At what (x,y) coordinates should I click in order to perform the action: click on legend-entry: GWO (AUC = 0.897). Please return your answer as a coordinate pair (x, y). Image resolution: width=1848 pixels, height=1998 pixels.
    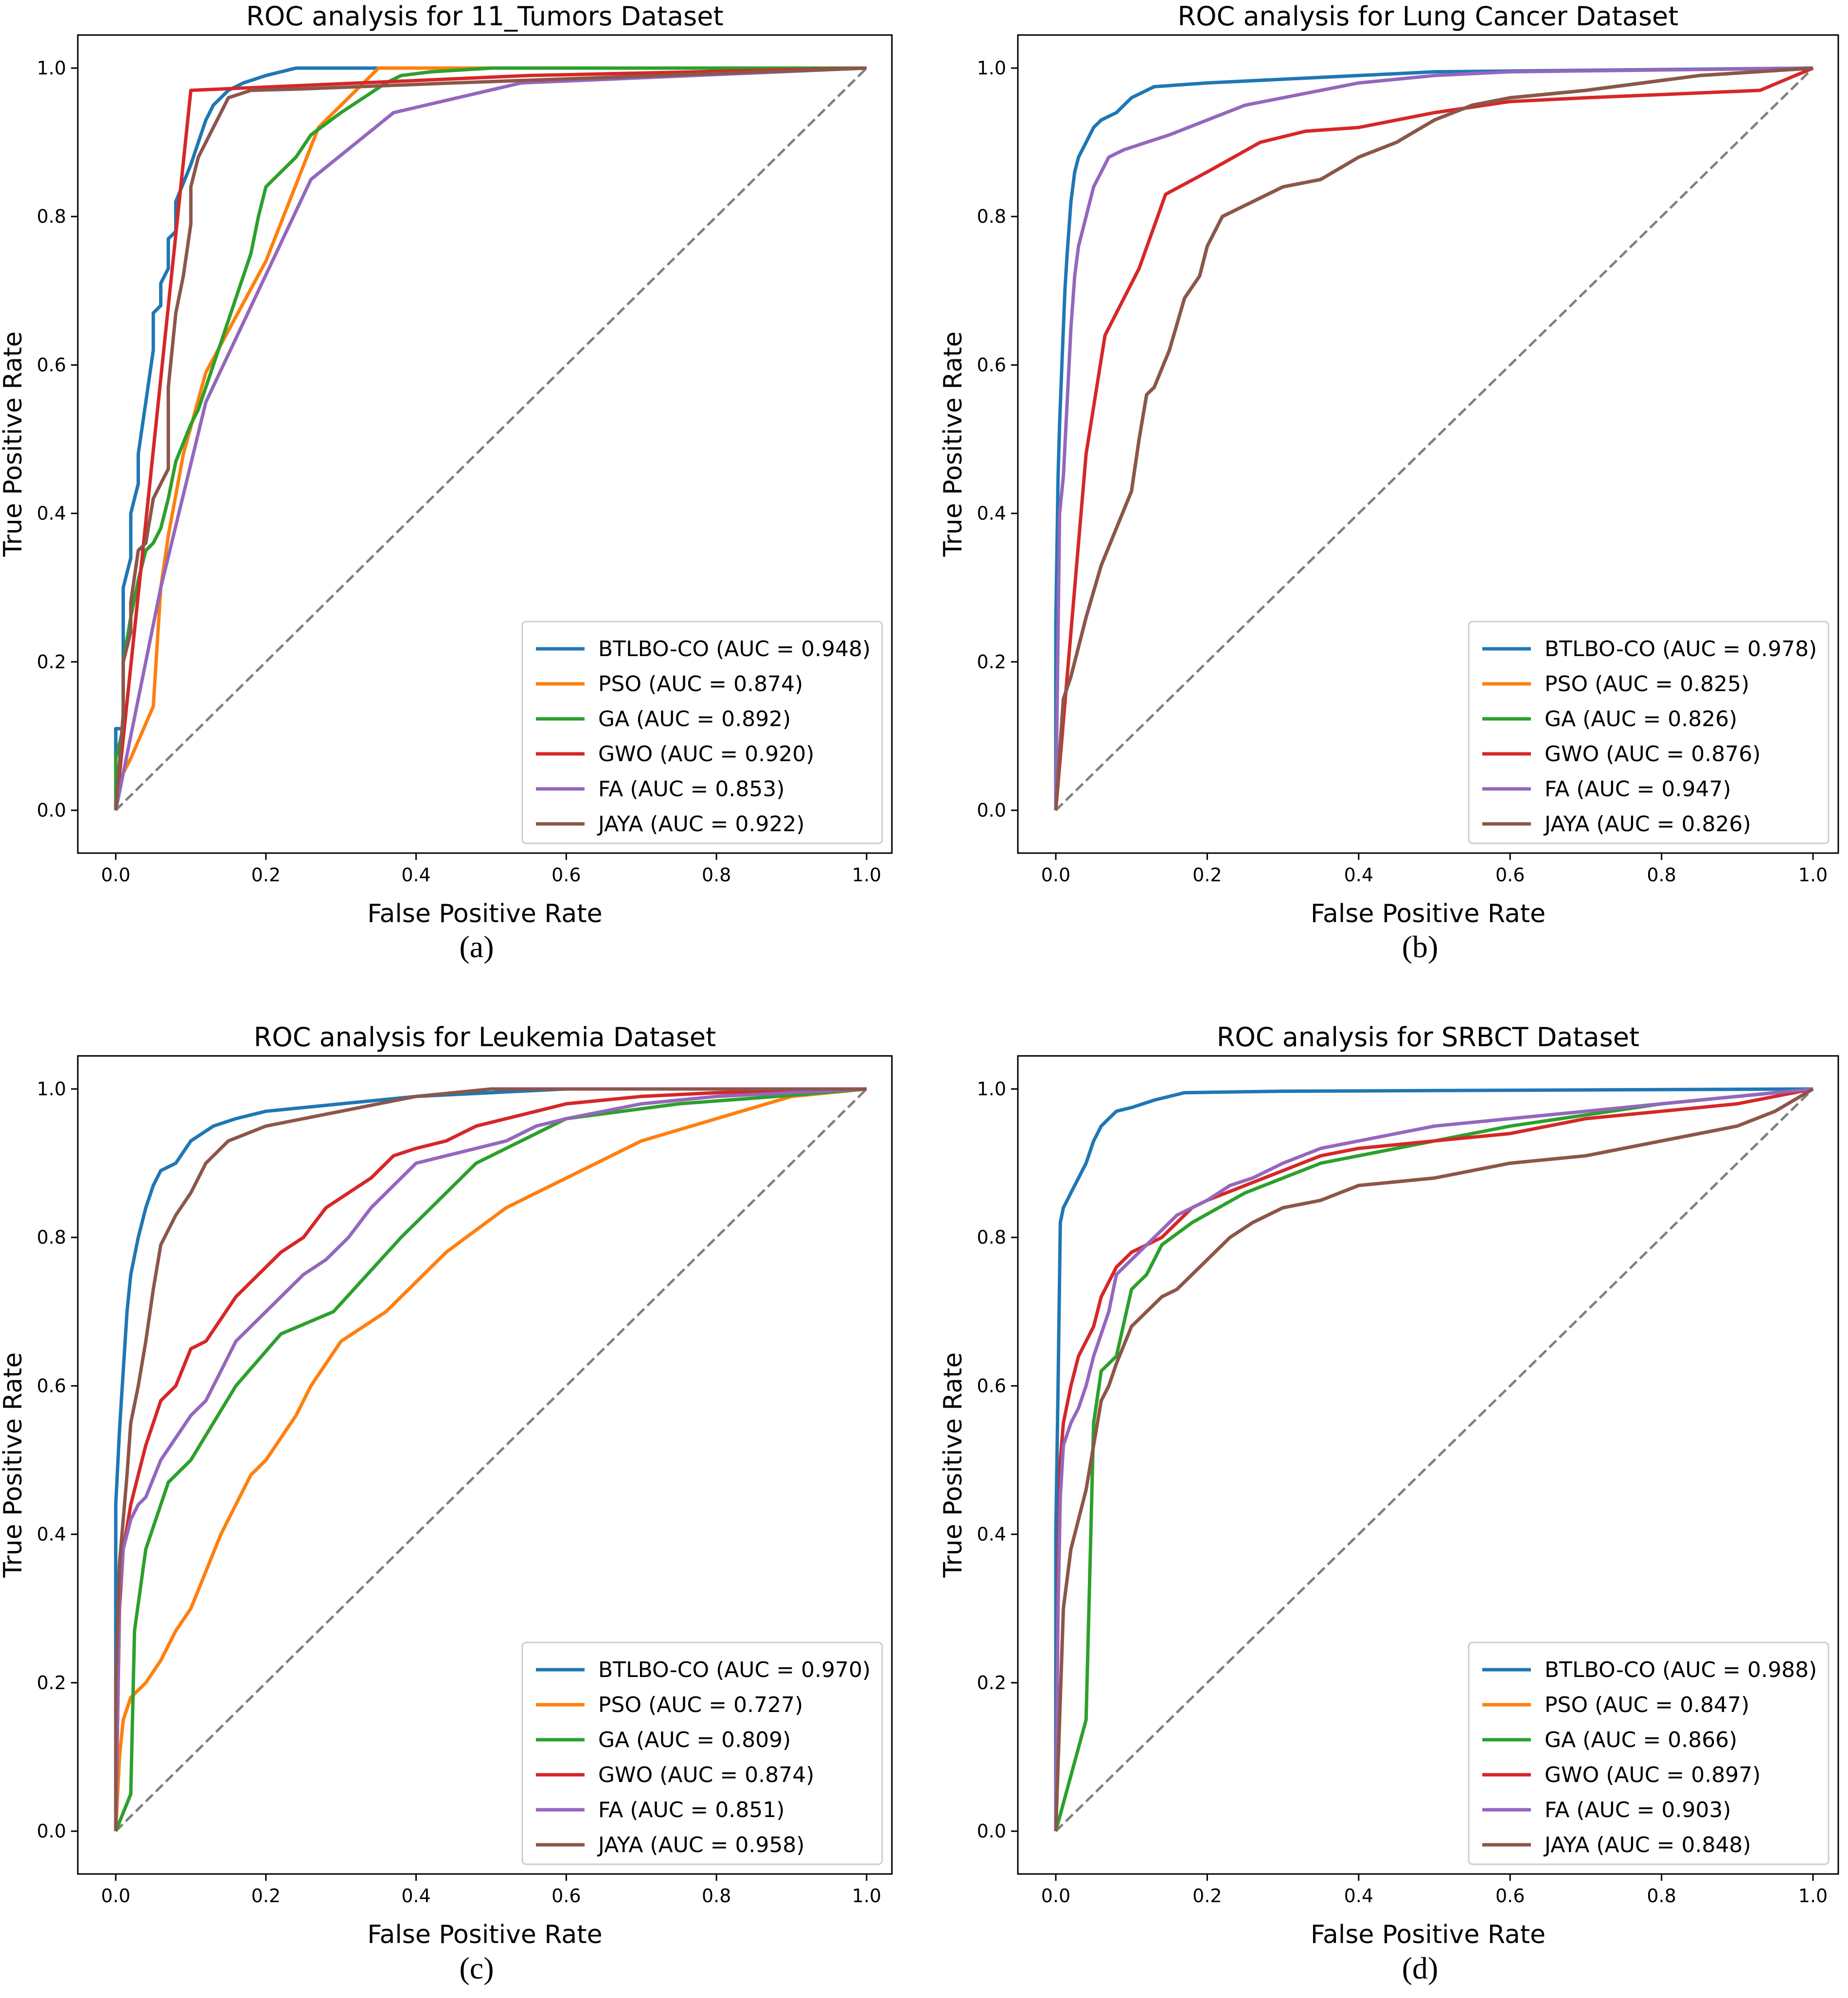
    Looking at the image, I should click on (1652, 1775).